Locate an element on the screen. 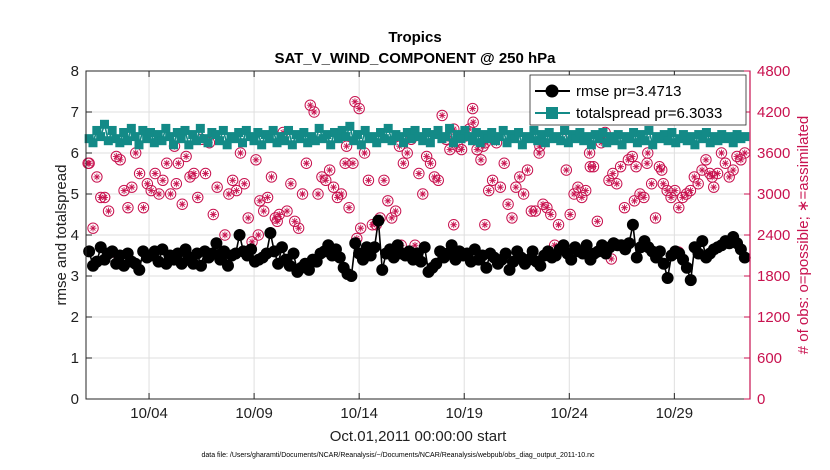 The height and width of the screenshot is (470, 830). chart-title: Tropics is located at coordinates (414, 37).